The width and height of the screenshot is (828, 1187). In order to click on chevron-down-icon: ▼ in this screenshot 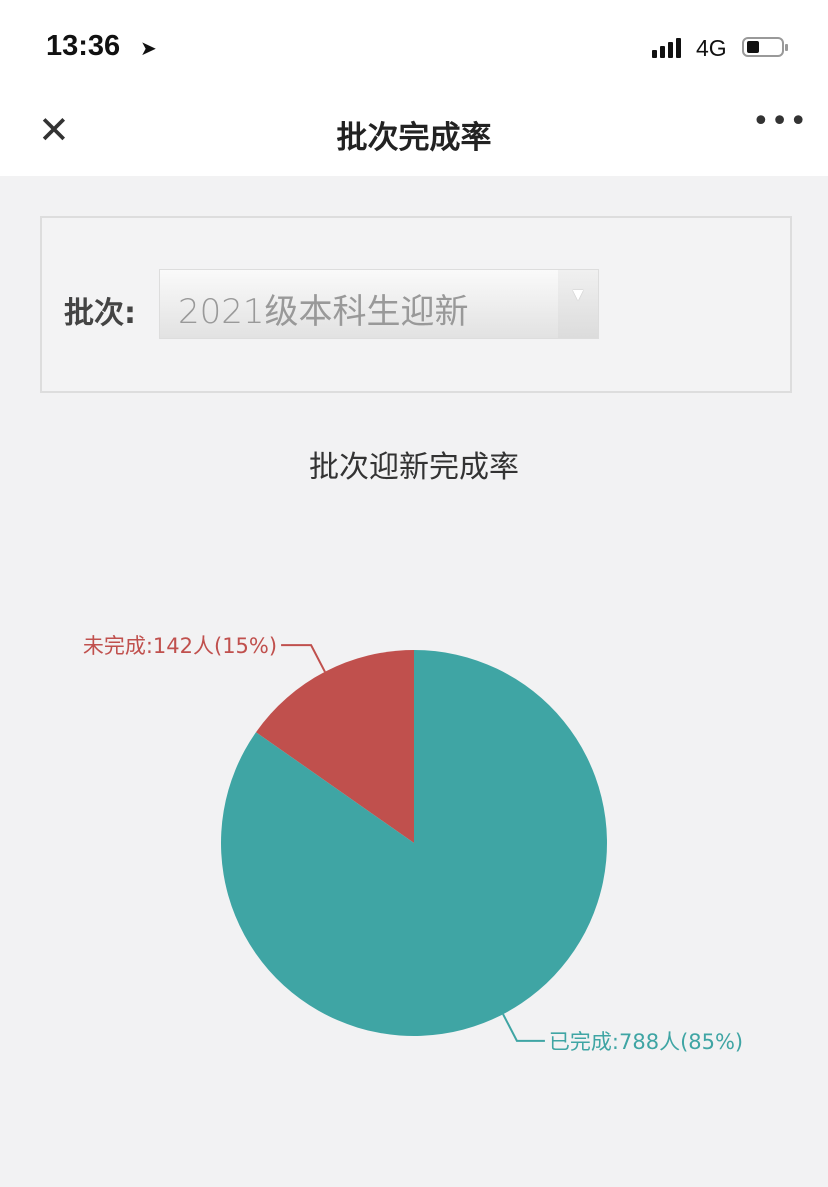, I will do `click(578, 304)`.